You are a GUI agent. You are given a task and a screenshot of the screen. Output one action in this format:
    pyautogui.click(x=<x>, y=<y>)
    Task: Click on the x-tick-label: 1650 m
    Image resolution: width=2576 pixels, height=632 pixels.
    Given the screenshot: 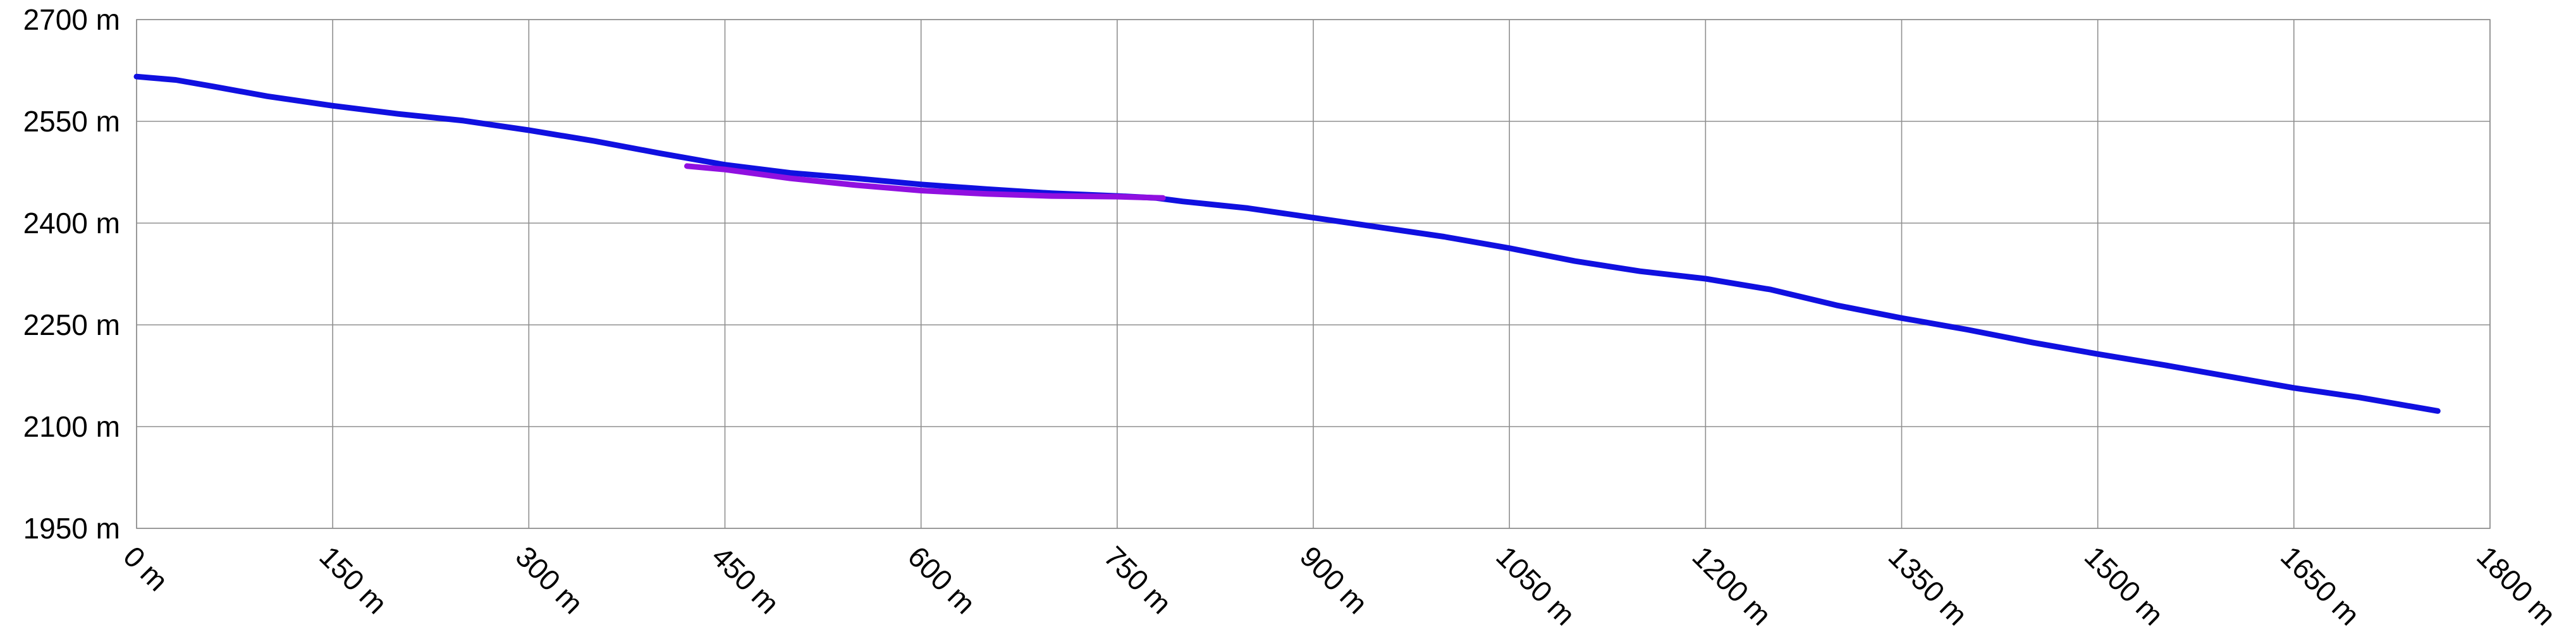 What is the action you would take?
    pyautogui.click(x=2320, y=585)
    